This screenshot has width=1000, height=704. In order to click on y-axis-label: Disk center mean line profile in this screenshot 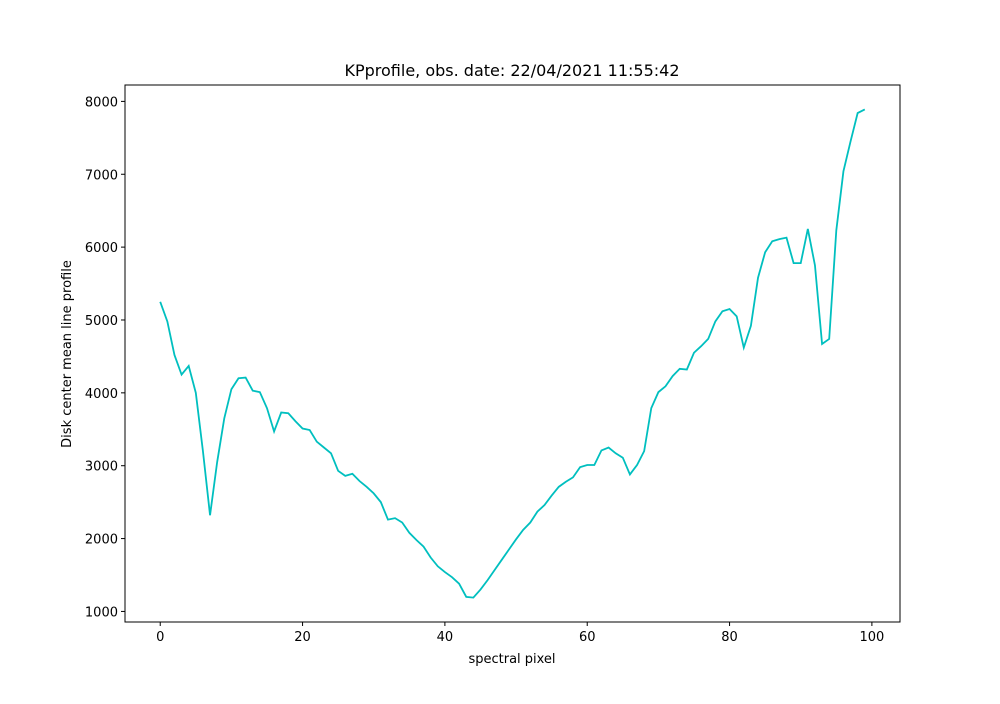, I will do `click(67, 354)`.